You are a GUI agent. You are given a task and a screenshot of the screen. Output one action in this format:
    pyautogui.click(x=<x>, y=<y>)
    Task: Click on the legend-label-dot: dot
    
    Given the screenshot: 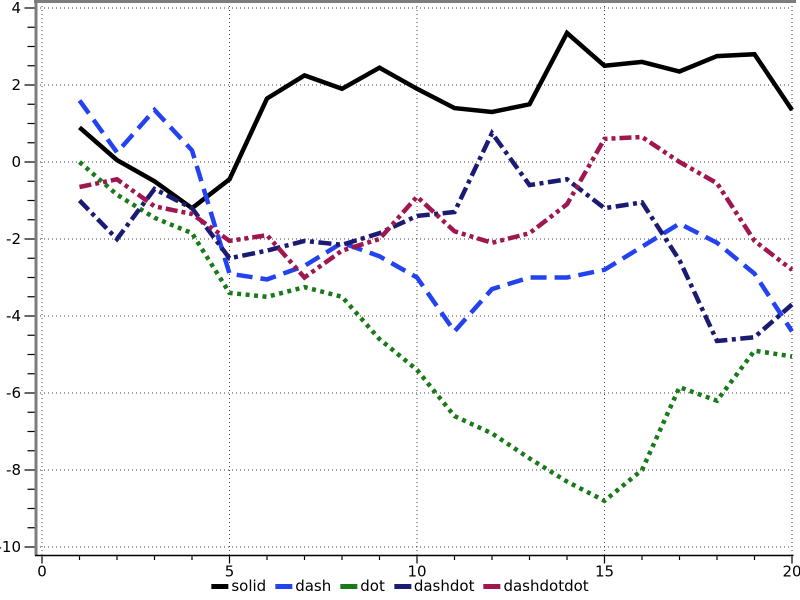 What is the action you would take?
    pyautogui.click(x=372, y=586)
    